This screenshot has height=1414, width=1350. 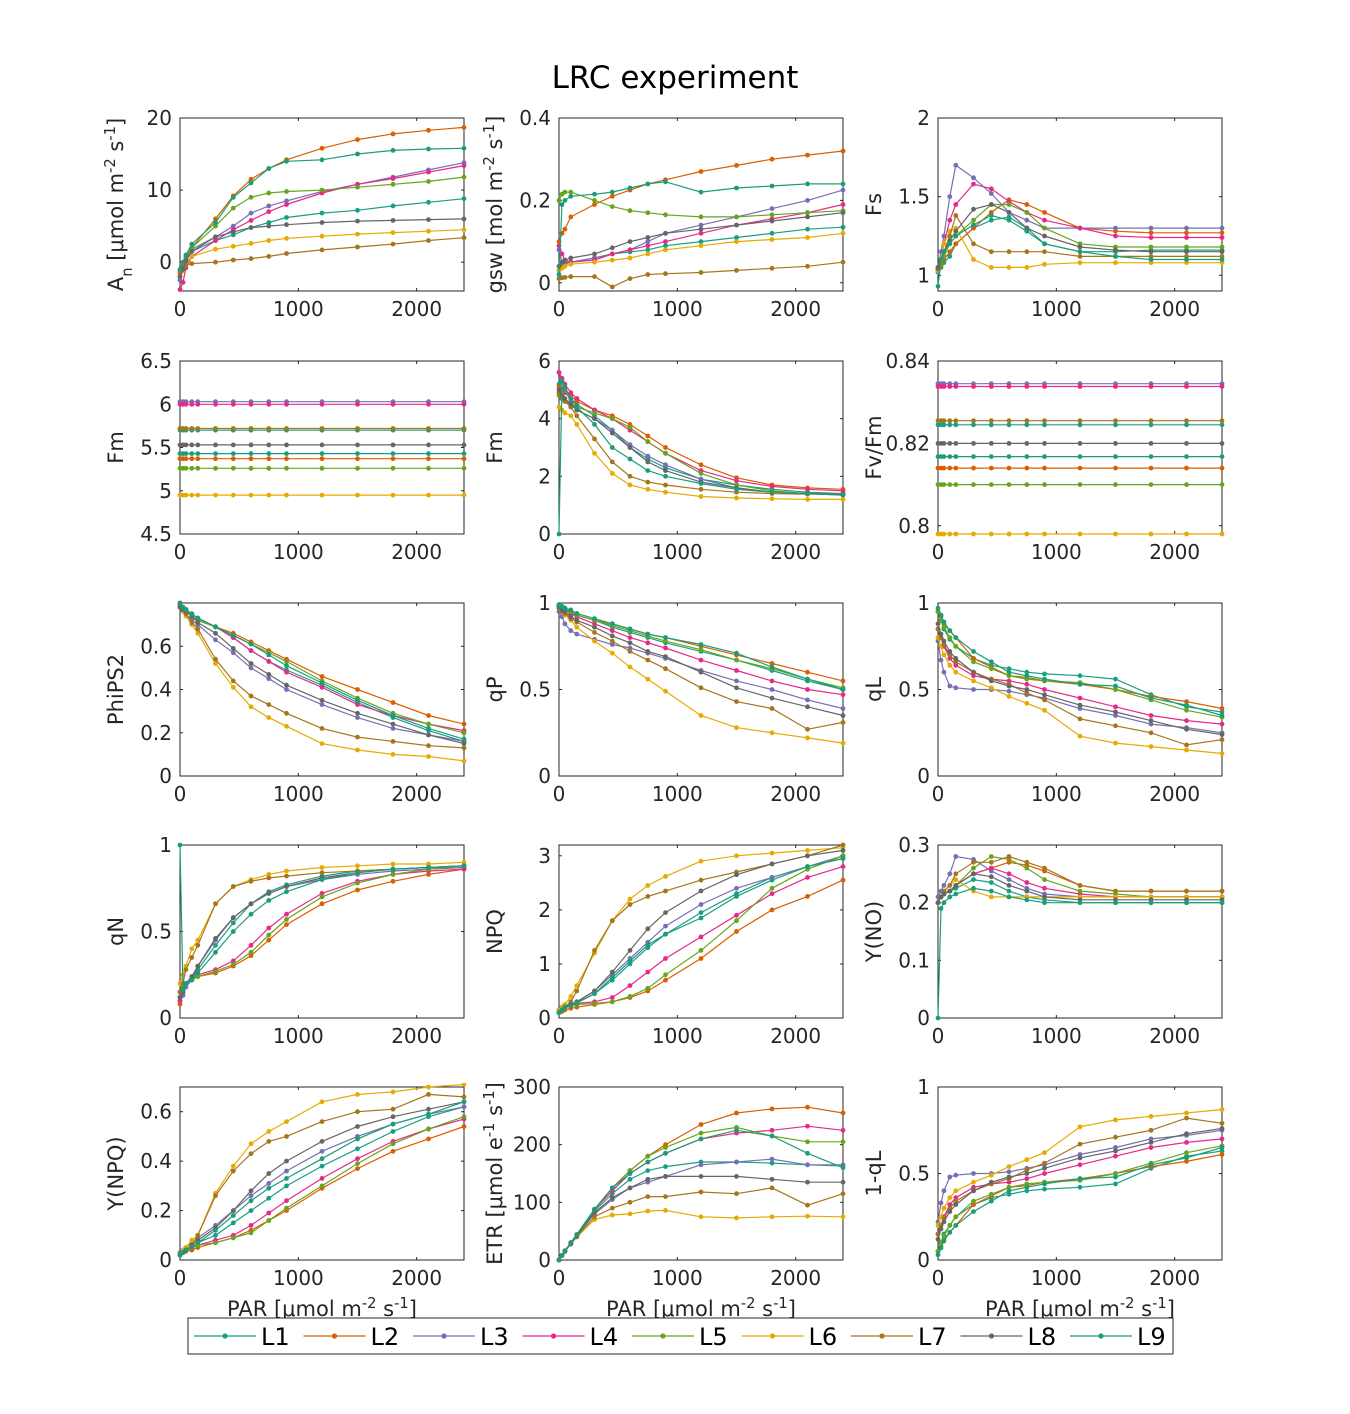 I want to click on series-group, so click(x=701, y=674).